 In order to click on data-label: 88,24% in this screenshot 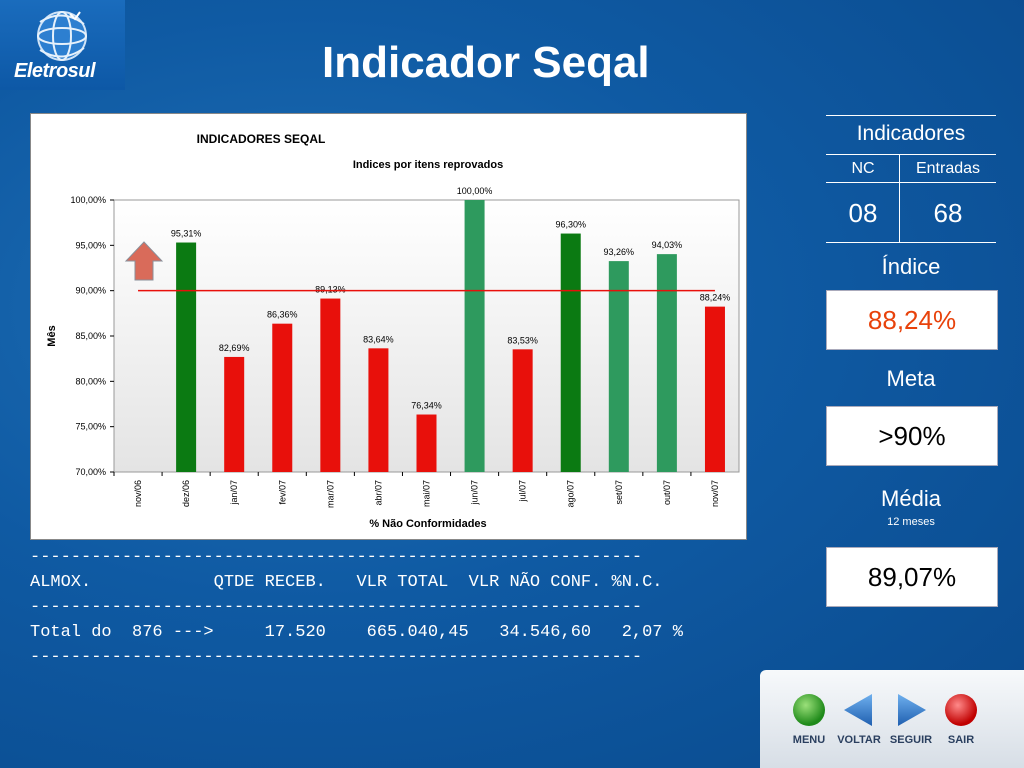, I will do `click(715, 298)`.